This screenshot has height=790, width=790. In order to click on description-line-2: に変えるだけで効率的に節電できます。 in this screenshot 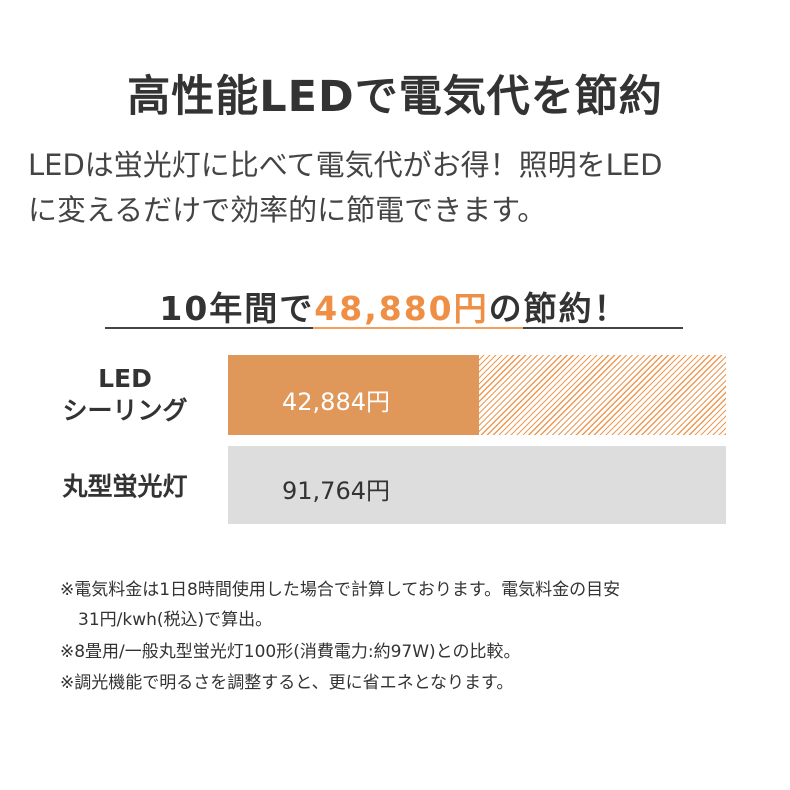, I will do `click(287, 210)`.